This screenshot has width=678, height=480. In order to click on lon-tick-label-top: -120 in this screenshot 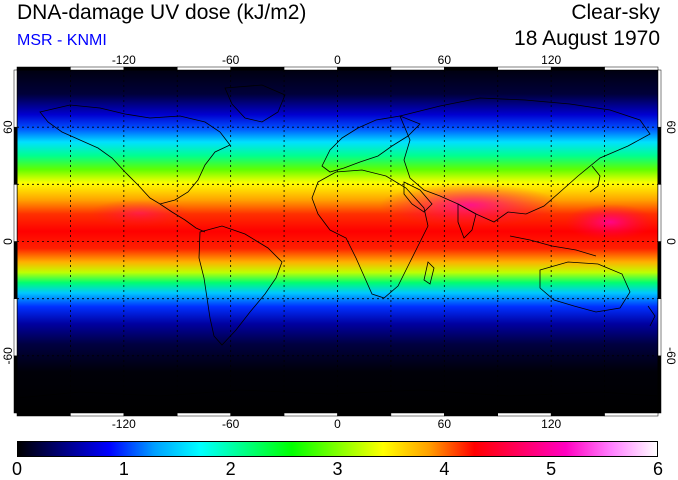, I will do `click(124, 60)`.